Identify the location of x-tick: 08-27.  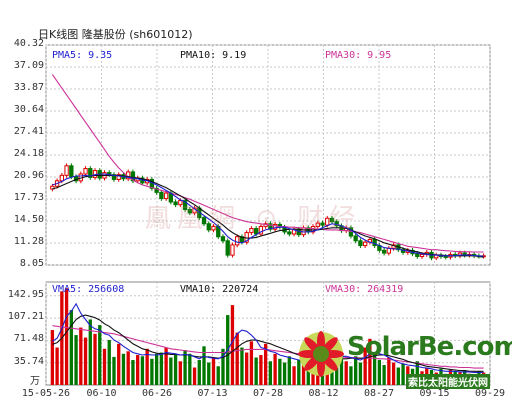
(379, 393).